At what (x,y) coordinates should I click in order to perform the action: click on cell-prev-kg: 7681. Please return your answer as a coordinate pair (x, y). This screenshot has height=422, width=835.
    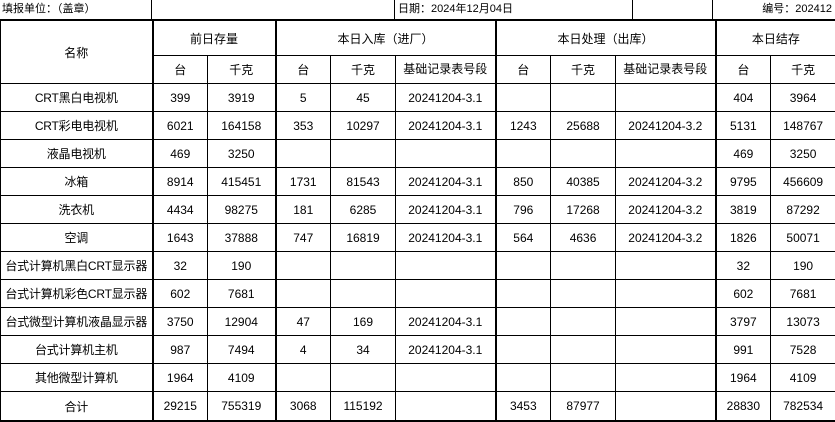
    Looking at the image, I should click on (242, 294).